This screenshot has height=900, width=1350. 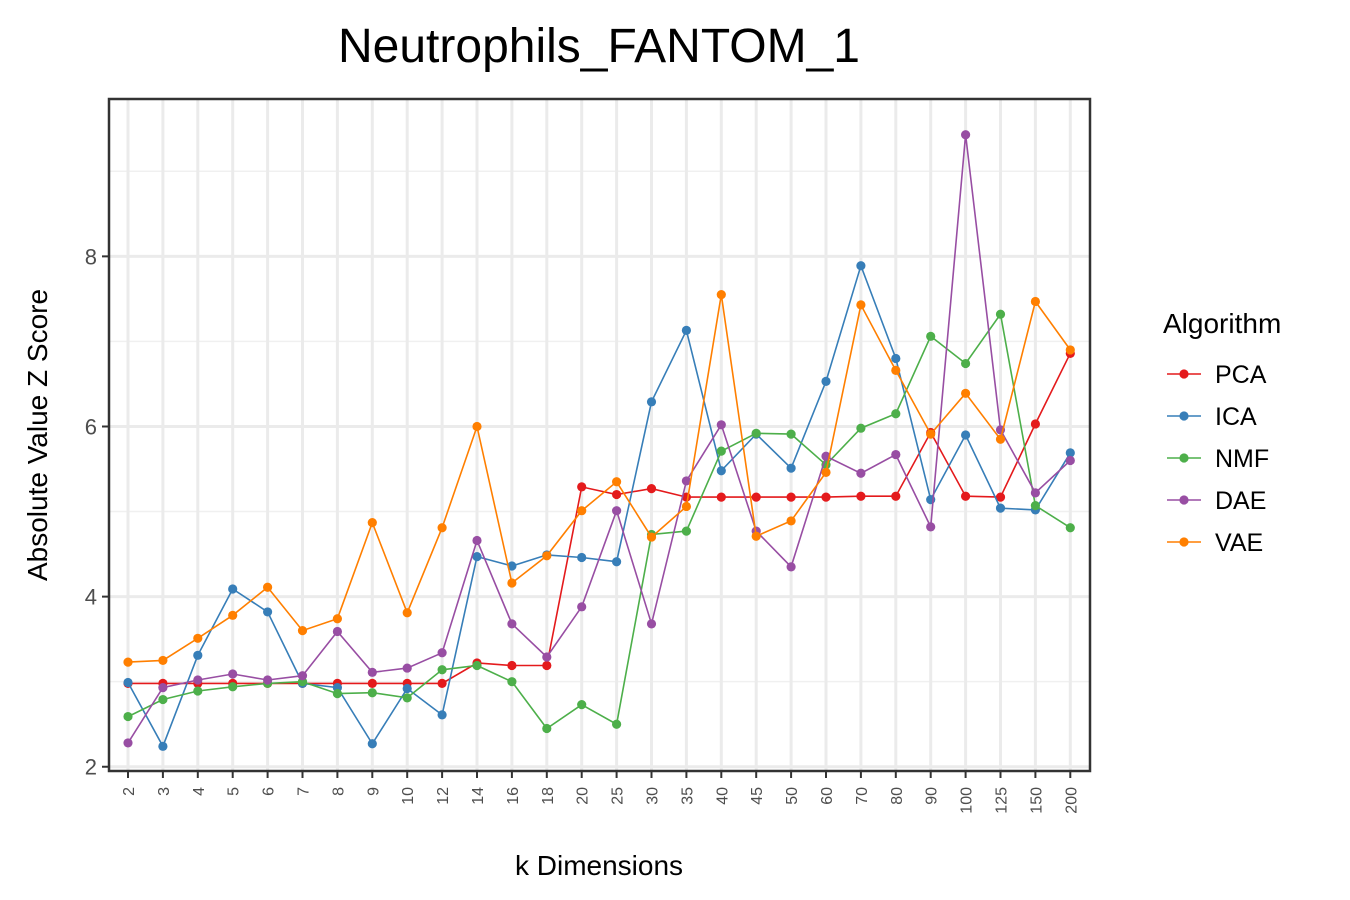 What do you see at coordinates (1239, 543) in the screenshot?
I see `legend-label: VAE` at bounding box center [1239, 543].